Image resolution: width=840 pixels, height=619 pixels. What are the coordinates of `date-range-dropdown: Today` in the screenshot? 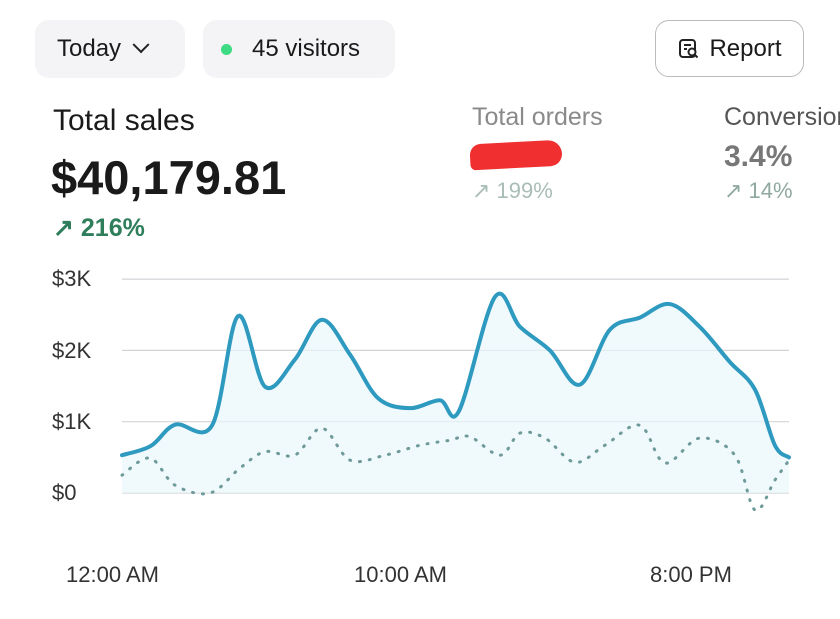 It's located at (110, 49).